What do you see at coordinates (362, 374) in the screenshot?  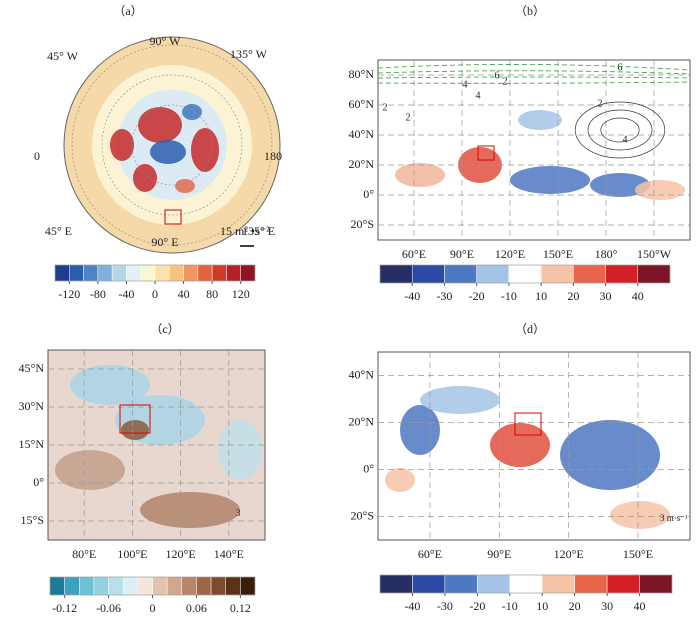 I see `y-tick-label: 40°N` at bounding box center [362, 374].